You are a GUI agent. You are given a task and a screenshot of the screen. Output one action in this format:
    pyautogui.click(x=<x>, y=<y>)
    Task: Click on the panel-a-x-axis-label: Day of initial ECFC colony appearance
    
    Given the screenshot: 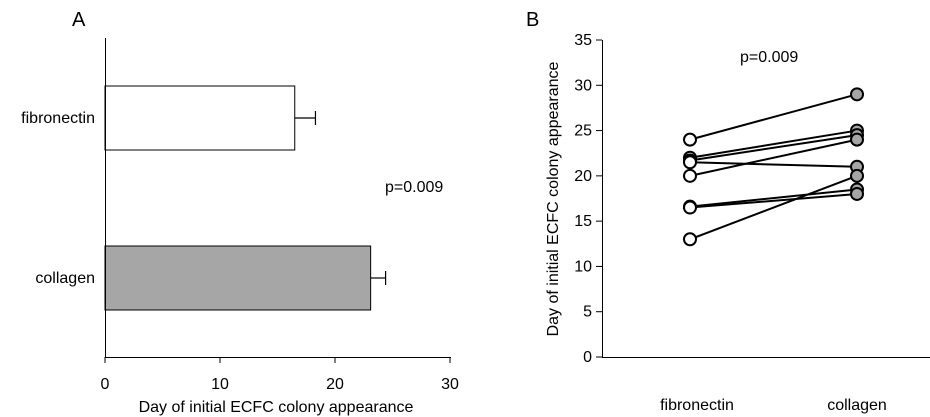 What is the action you would take?
    pyautogui.click(x=276, y=407)
    